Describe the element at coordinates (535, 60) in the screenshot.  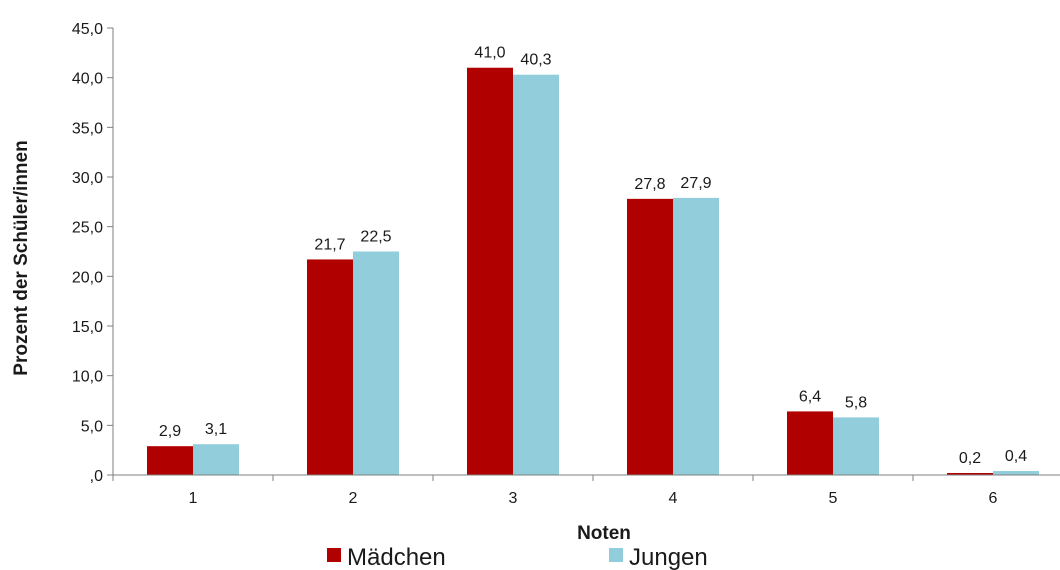
I see `data-label: 40,3` at that location.